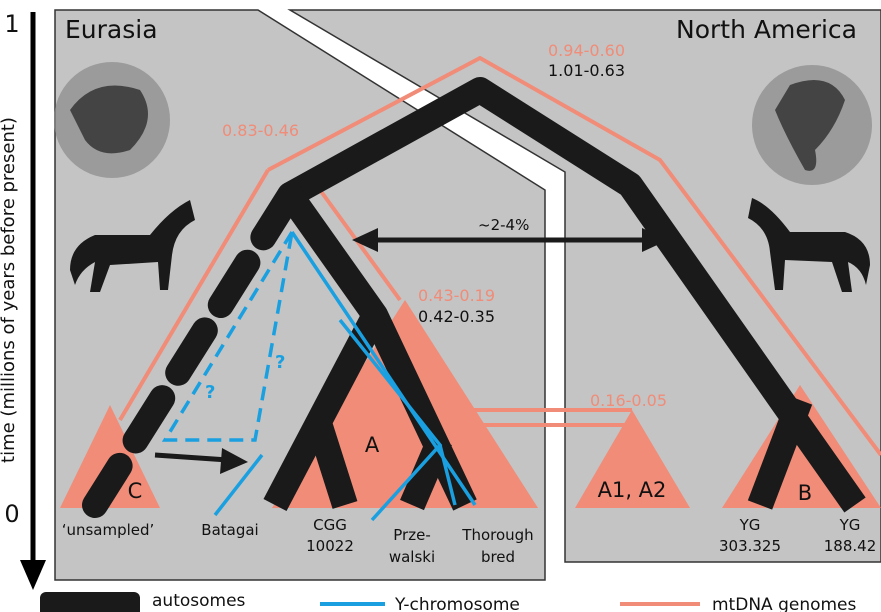  I want to click on axis-top: 1, so click(11, 24).